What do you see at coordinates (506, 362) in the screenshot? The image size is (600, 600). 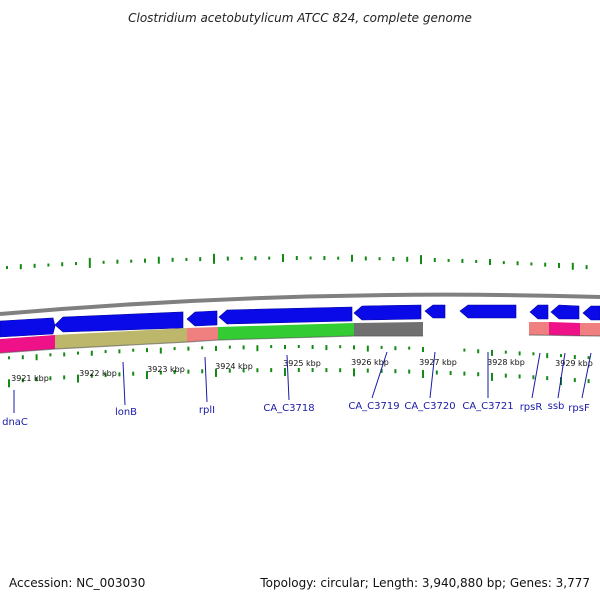 I see `kbp-label: 3928 kbp` at bounding box center [506, 362].